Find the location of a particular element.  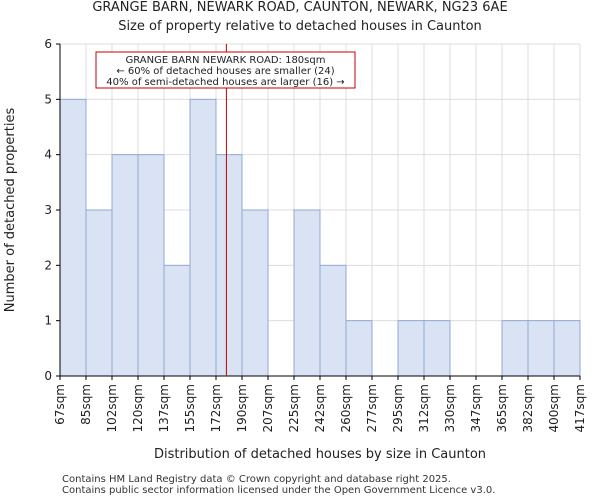

bar-365sqm is located at coordinates (515, 348).